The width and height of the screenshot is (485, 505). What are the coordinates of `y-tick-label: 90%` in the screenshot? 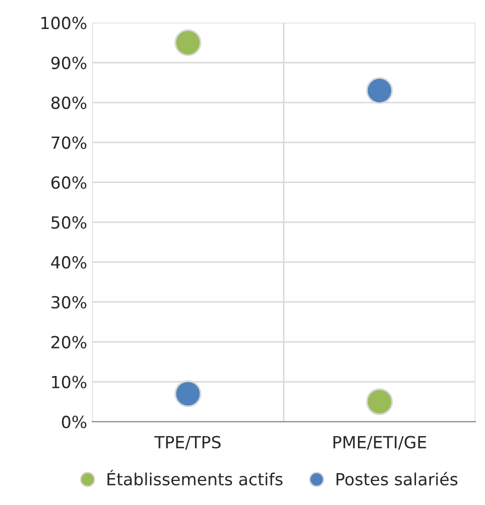 It's located at (68, 63).